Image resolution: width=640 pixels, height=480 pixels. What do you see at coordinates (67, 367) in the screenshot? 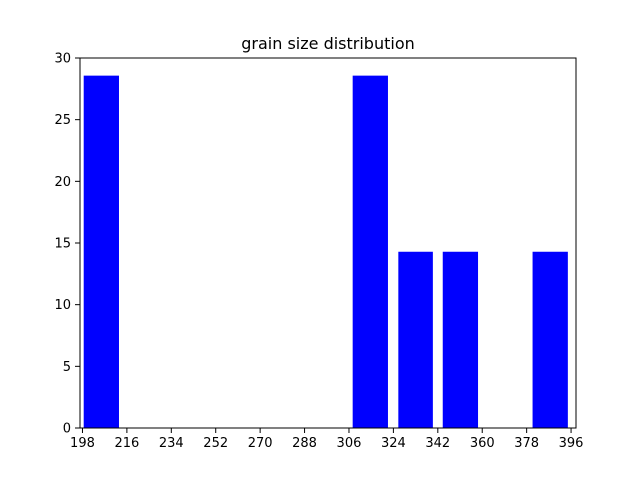
I see `y-tick-label-1: 5` at bounding box center [67, 367].